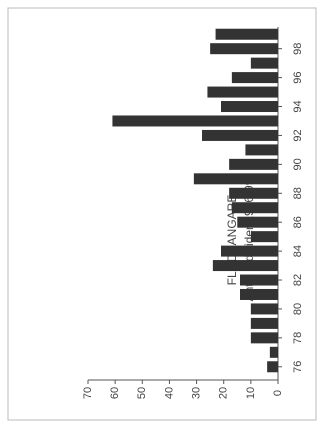 The width and height of the screenshot is (324, 428). What do you see at coordinates (298, 193) in the screenshot?
I see `y-tick-label: 88` at bounding box center [298, 193].